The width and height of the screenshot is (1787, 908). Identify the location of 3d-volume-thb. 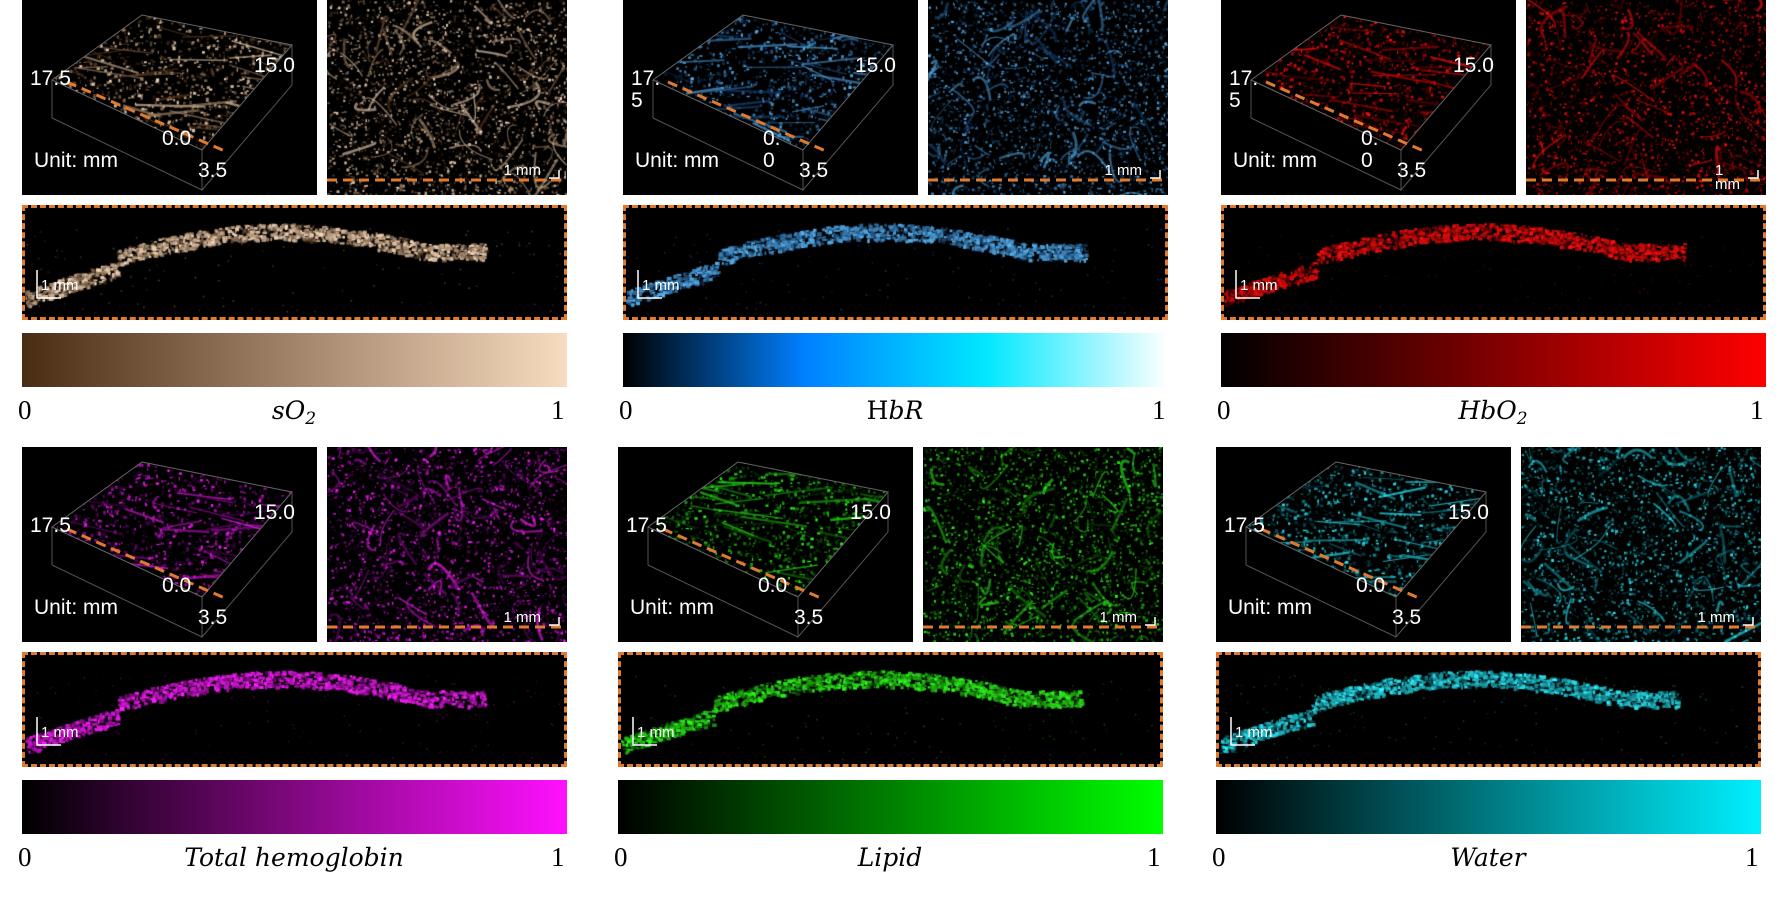
(169, 544).